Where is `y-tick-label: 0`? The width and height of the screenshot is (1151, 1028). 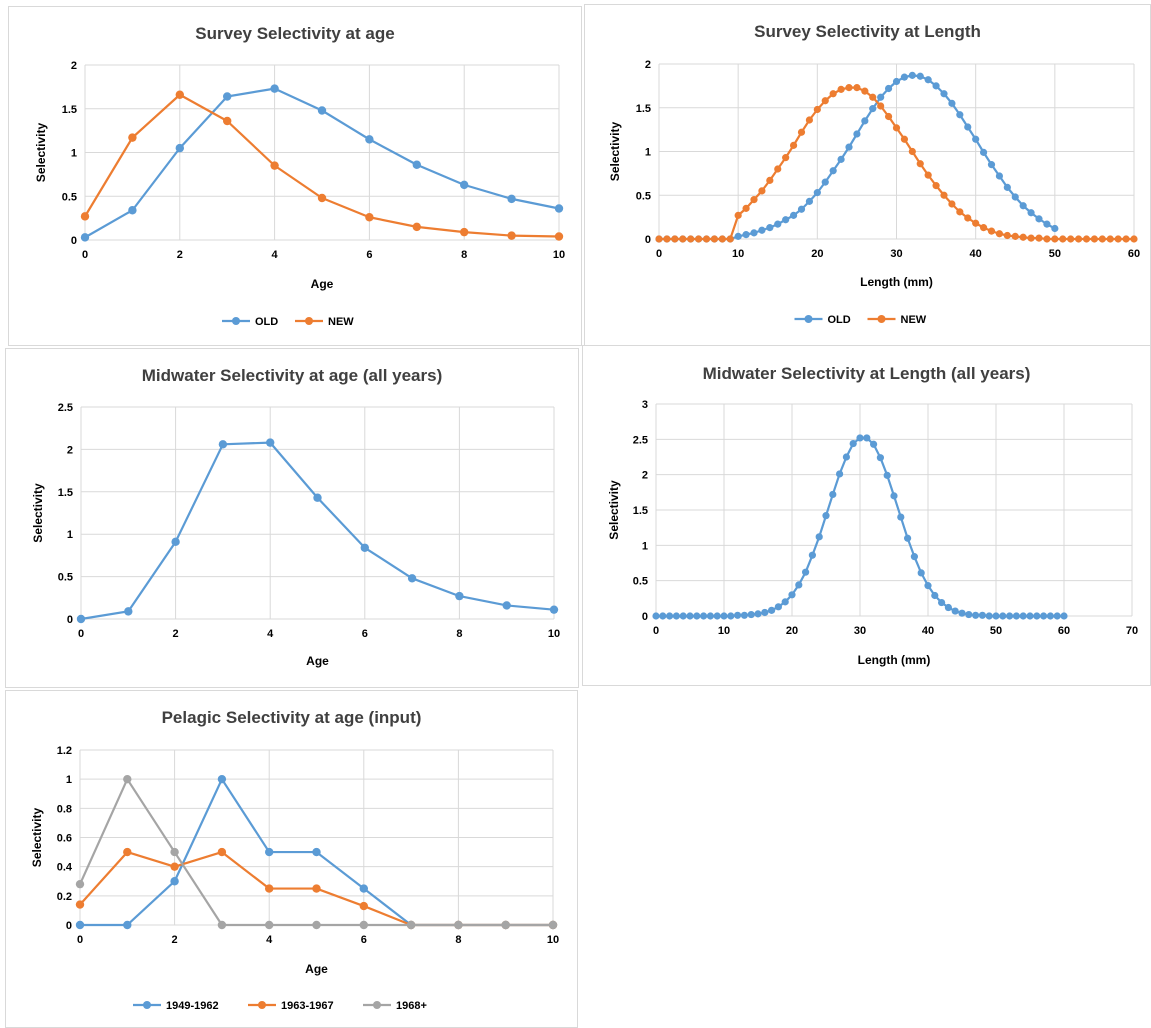 y-tick-label: 0 is located at coordinates (69, 926).